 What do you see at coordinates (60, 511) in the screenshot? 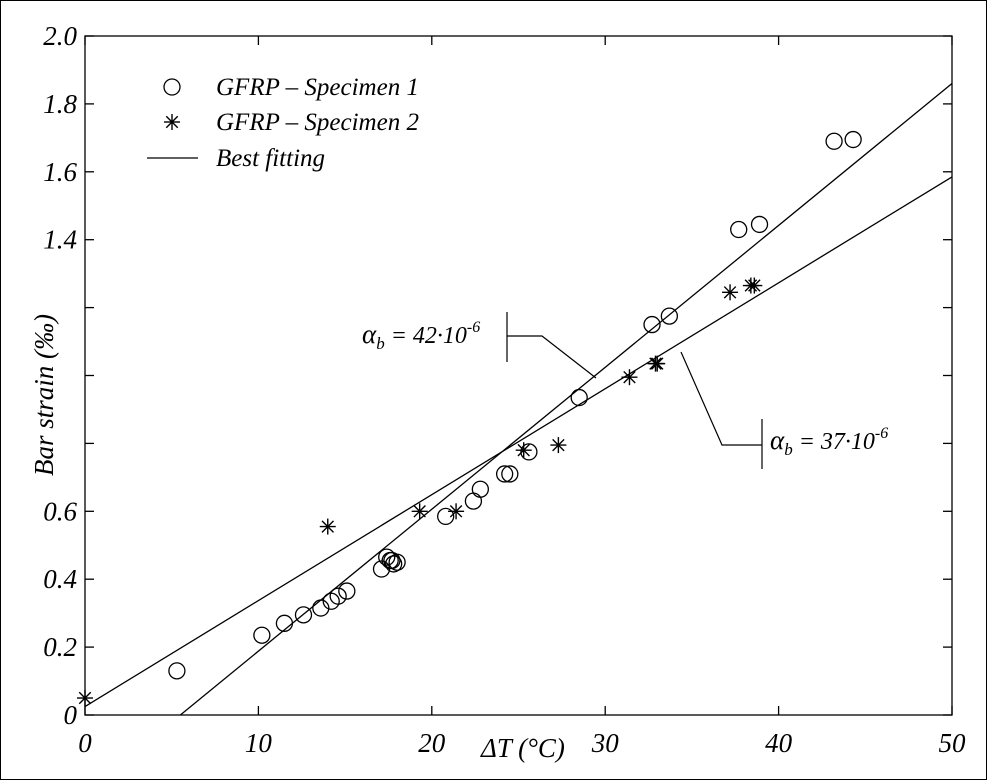
I see `y-tick-label: 0.6` at bounding box center [60, 511].